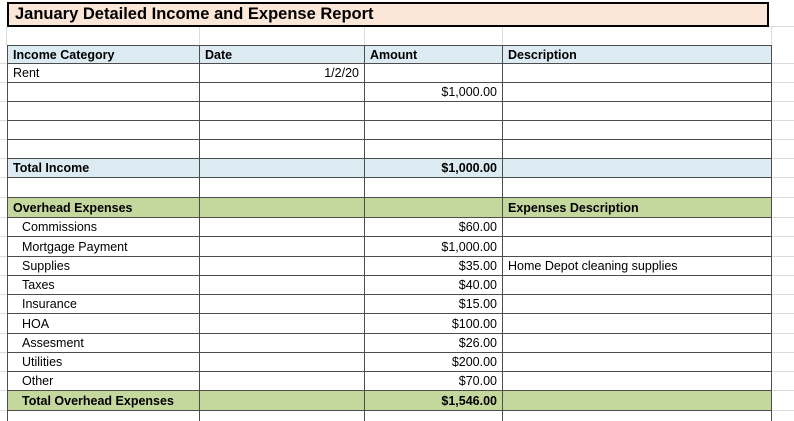 This screenshot has width=794, height=421. Describe the element at coordinates (434, 362) in the screenshot. I see `cell-expense-amount: $200.00` at that location.